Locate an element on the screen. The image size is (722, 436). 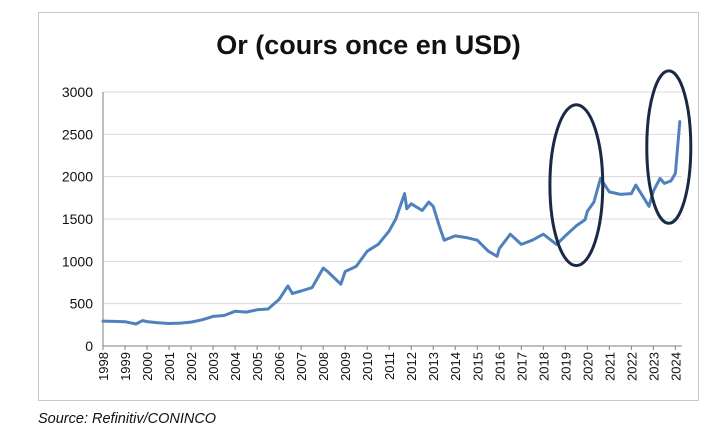
x-tick-label: 2017 is located at coordinates (521, 366).